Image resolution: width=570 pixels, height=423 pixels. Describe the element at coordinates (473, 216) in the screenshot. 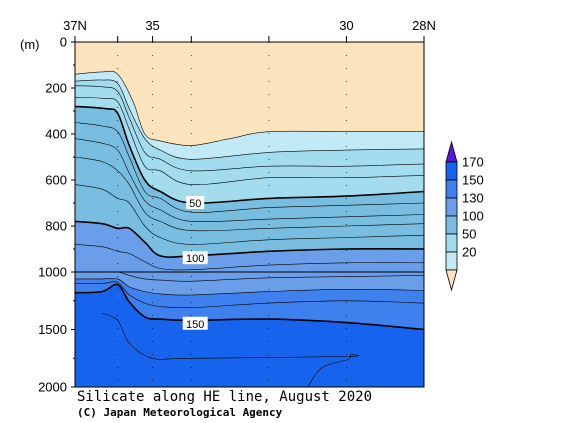

I see `colorbar-label-3: 100` at that location.